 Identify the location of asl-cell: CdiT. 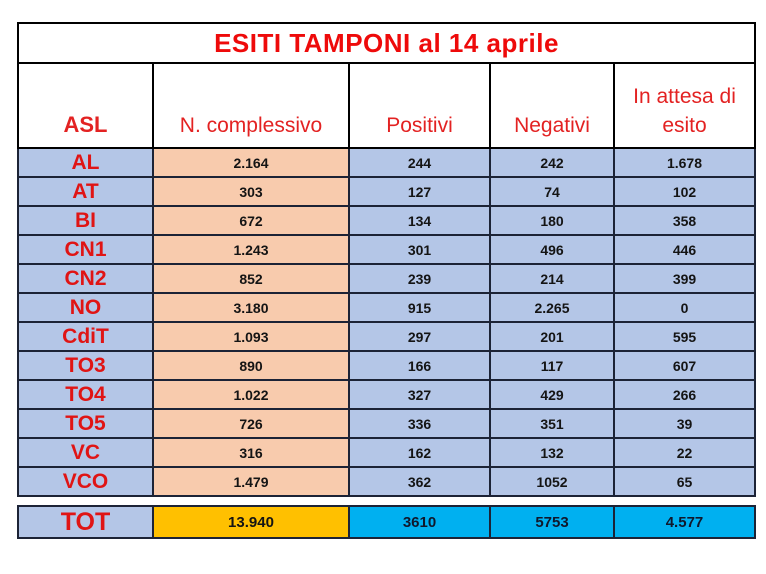
(85, 336).